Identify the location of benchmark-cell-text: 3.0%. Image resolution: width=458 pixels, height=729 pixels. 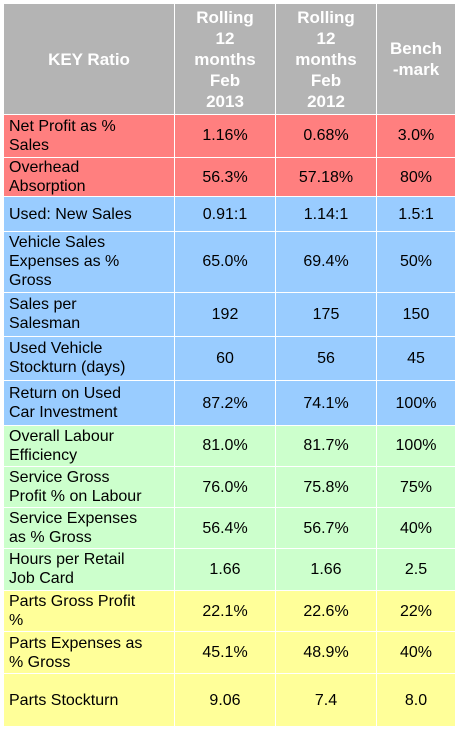
(416, 136).